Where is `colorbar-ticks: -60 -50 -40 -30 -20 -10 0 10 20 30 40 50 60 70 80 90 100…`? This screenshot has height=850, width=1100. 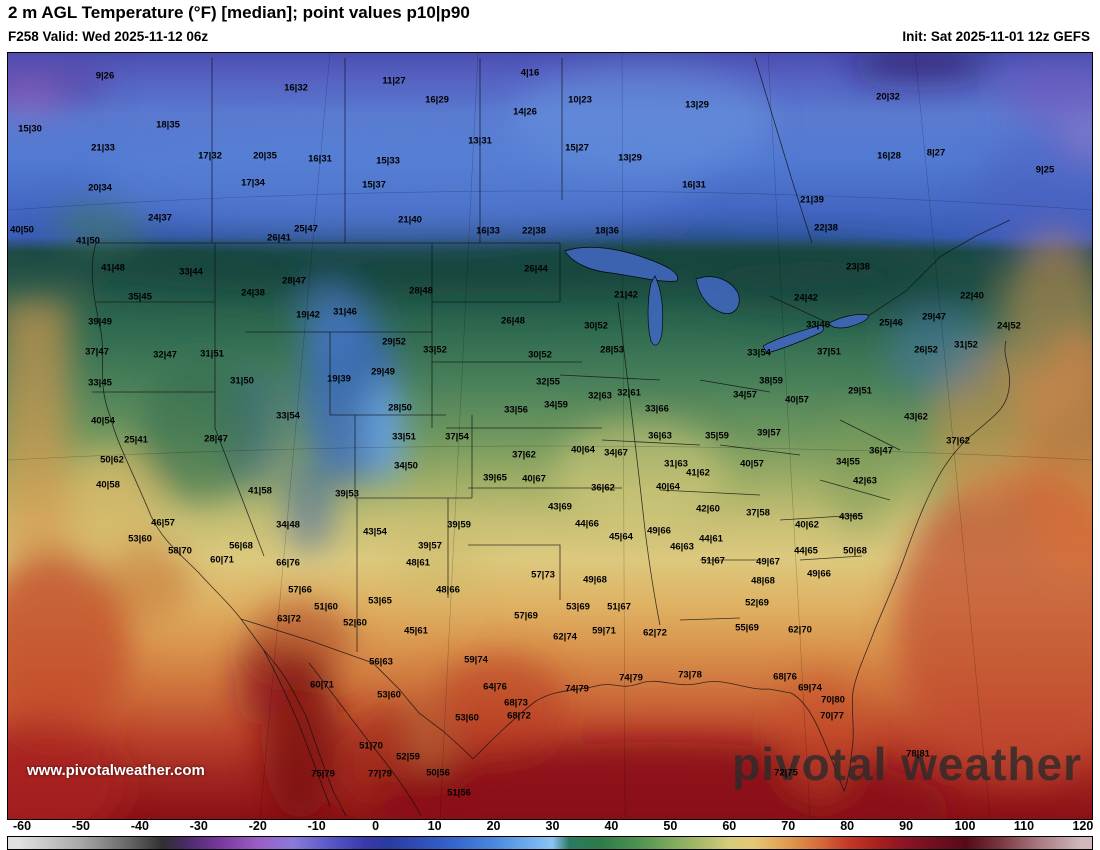
colorbar-ticks: -60 -50 -40 -30 -20 -10 0 10 20 30 40 50 60 70 80 90 100… is located at coordinates (550, 827).